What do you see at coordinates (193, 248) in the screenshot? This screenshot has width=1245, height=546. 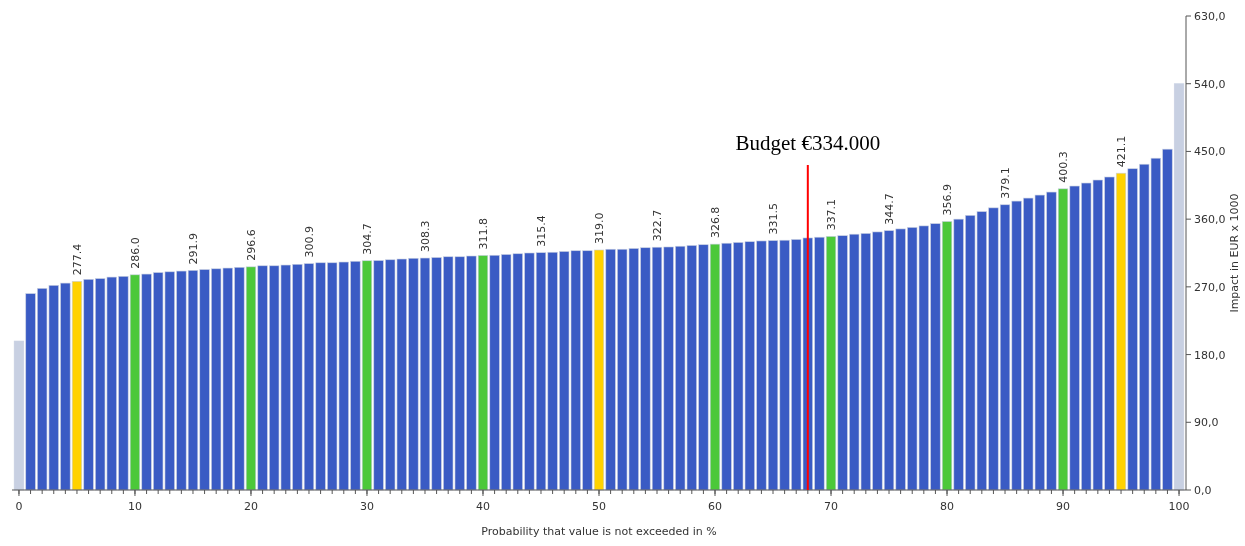 I see `data-label: 291.9` at bounding box center [193, 248].